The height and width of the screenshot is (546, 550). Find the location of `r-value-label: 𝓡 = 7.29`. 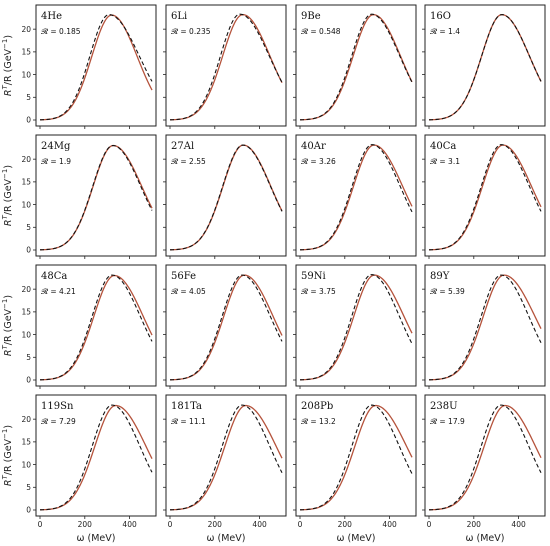

r-value-label: 𝓡 = 7.29 is located at coordinates (58, 421).